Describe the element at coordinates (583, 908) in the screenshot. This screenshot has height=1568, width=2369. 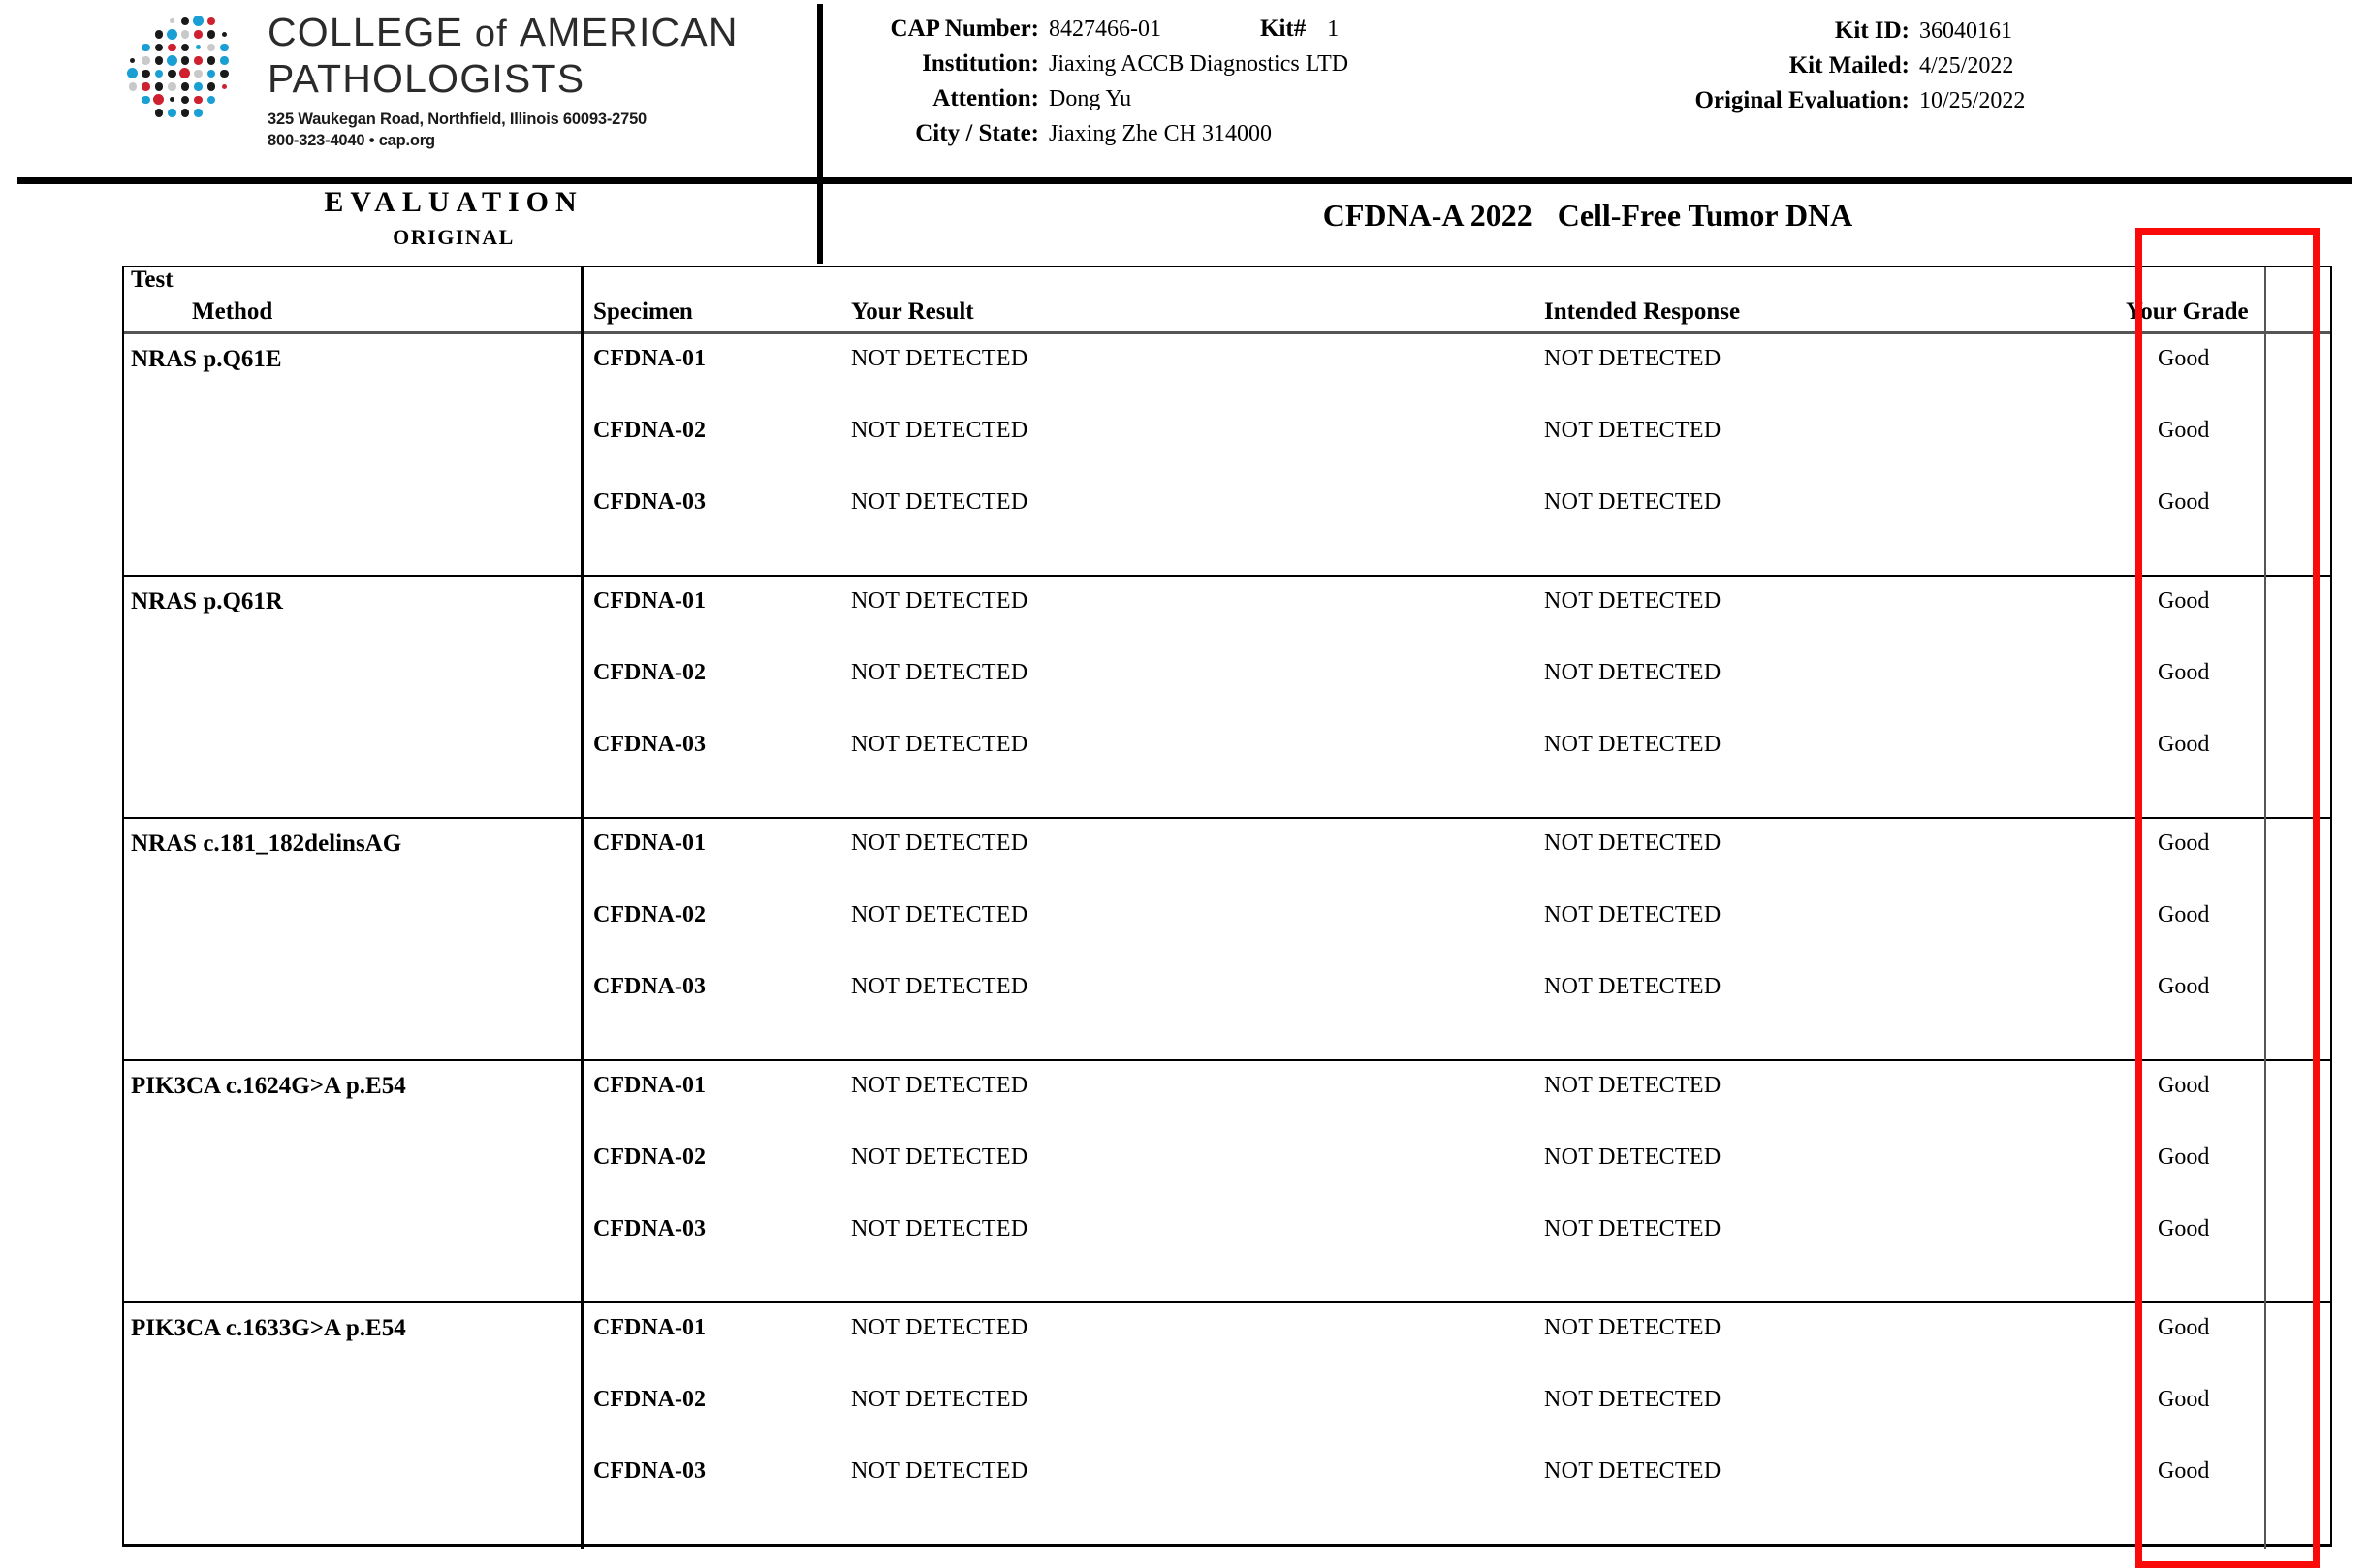
I see `column-divider-specimen` at that location.